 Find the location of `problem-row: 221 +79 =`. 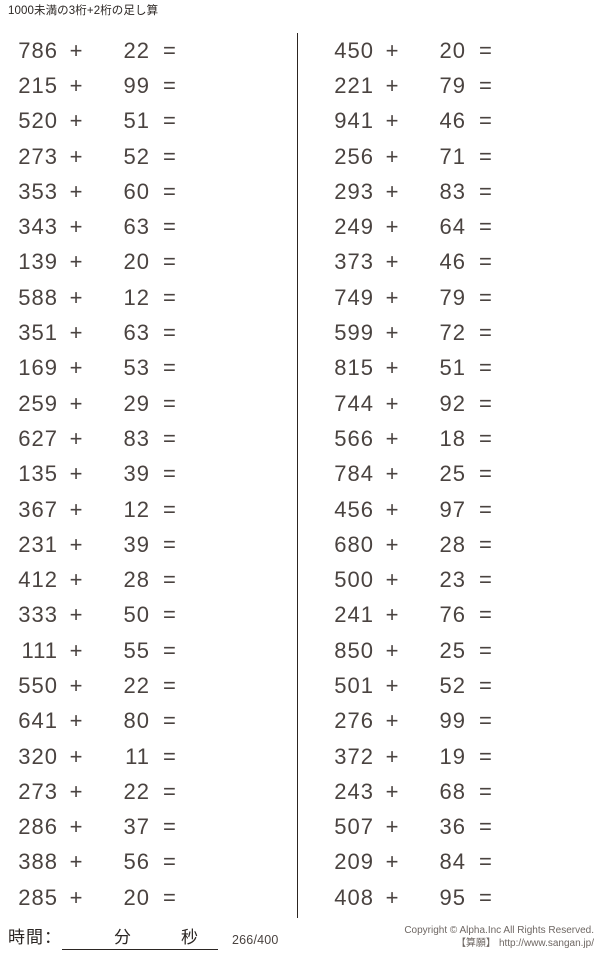

problem-row: 221 +79 = is located at coordinates (447, 85).